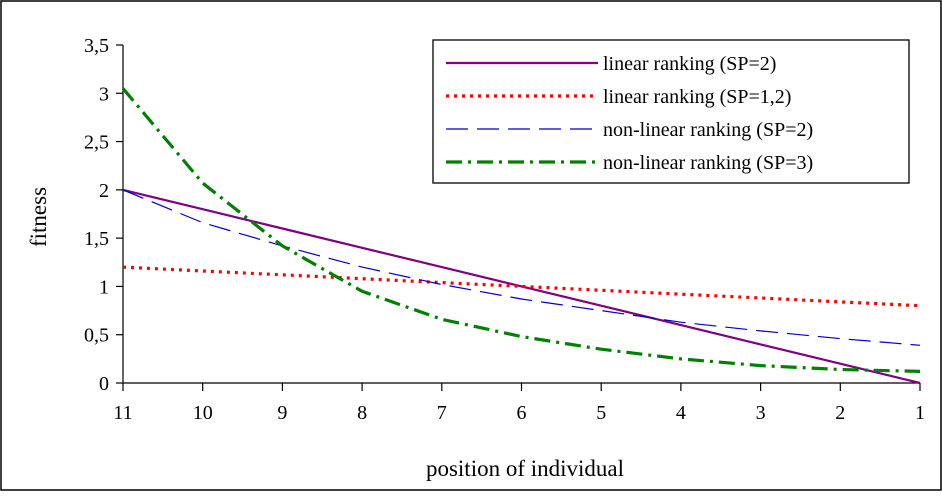  Describe the element at coordinates (689, 64) in the screenshot. I see `legend-label: linear ranking (SP=2)` at that location.